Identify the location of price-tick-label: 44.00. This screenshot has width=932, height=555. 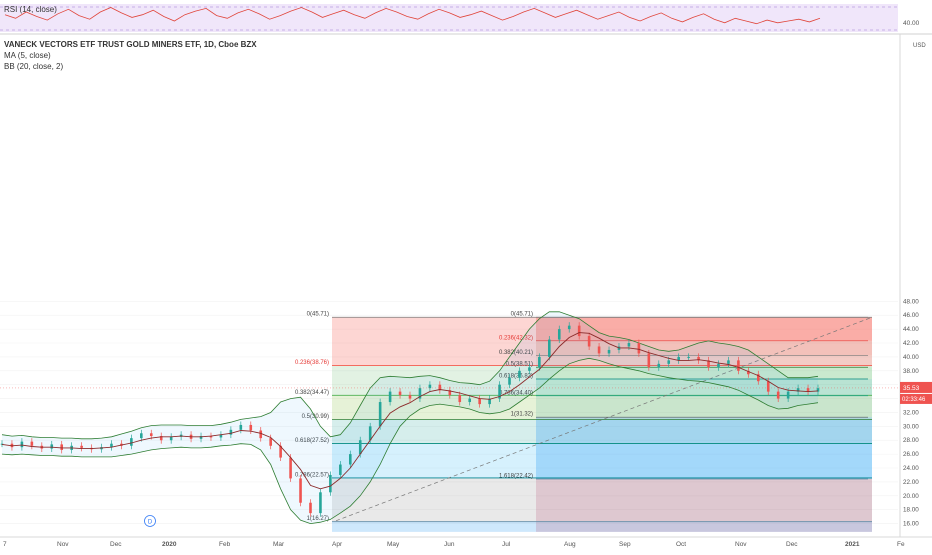
(911, 329).